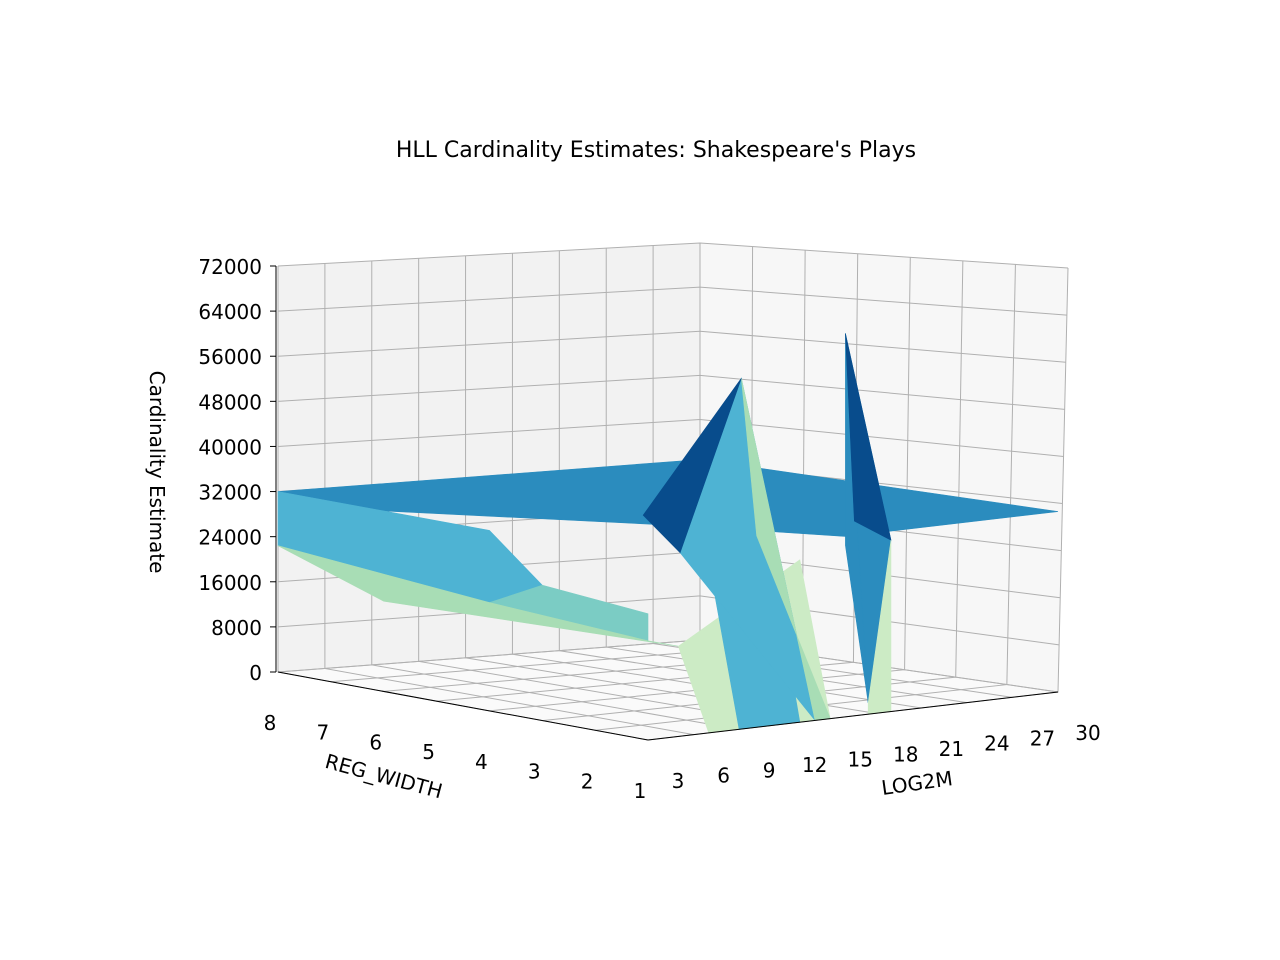 This screenshot has width=1280, height=960. Describe the element at coordinates (859, 760) in the screenshot. I see `x-tick-label: 15` at that location.